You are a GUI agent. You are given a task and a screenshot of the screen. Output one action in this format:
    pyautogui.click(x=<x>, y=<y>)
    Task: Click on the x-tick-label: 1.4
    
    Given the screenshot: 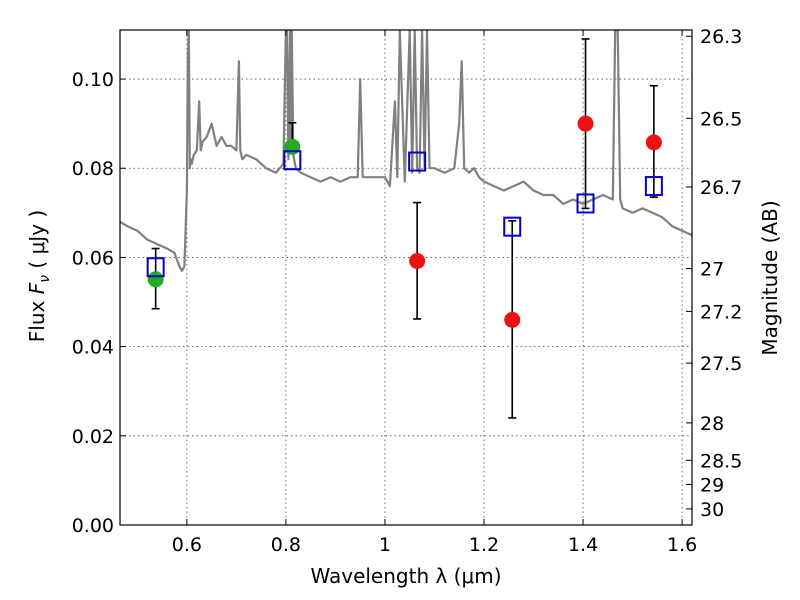 What is the action you would take?
    pyautogui.click(x=583, y=545)
    